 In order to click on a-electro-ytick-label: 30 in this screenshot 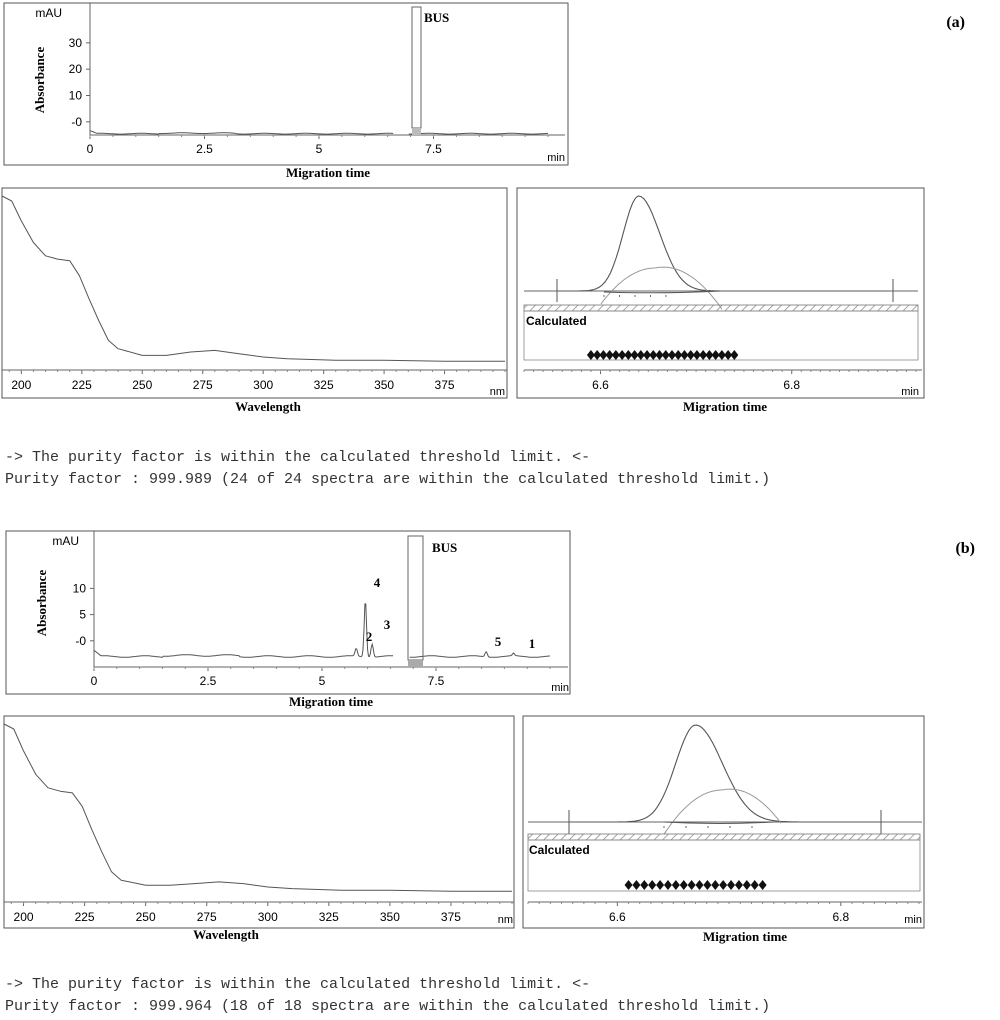, I will do `click(76, 43)`.